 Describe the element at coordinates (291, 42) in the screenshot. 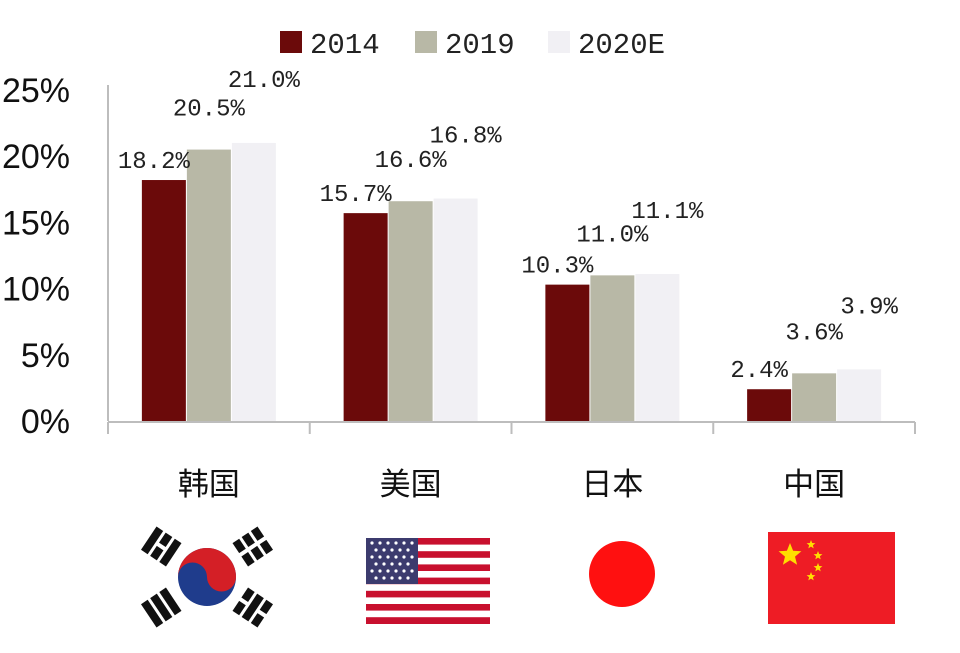

I see `legend-swatch-2014` at that location.